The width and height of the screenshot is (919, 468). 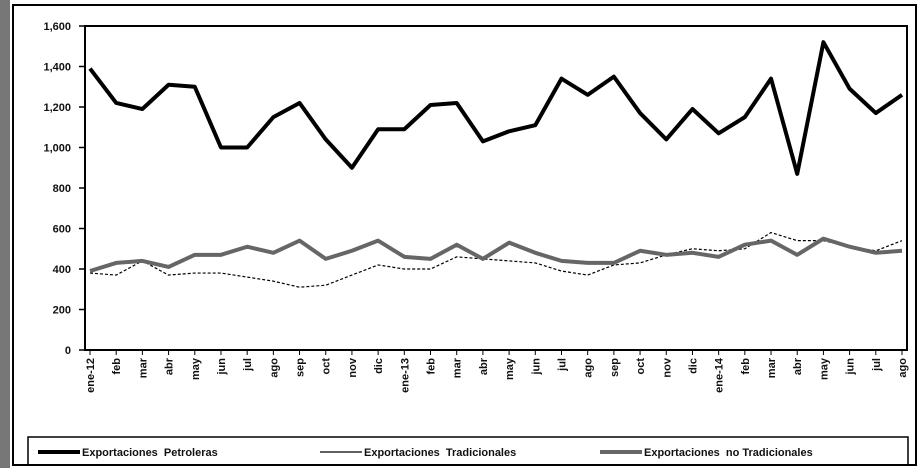 What do you see at coordinates (68, 351) in the screenshot?
I see `y-tick-label: 0` at bounding box center [68, 351].